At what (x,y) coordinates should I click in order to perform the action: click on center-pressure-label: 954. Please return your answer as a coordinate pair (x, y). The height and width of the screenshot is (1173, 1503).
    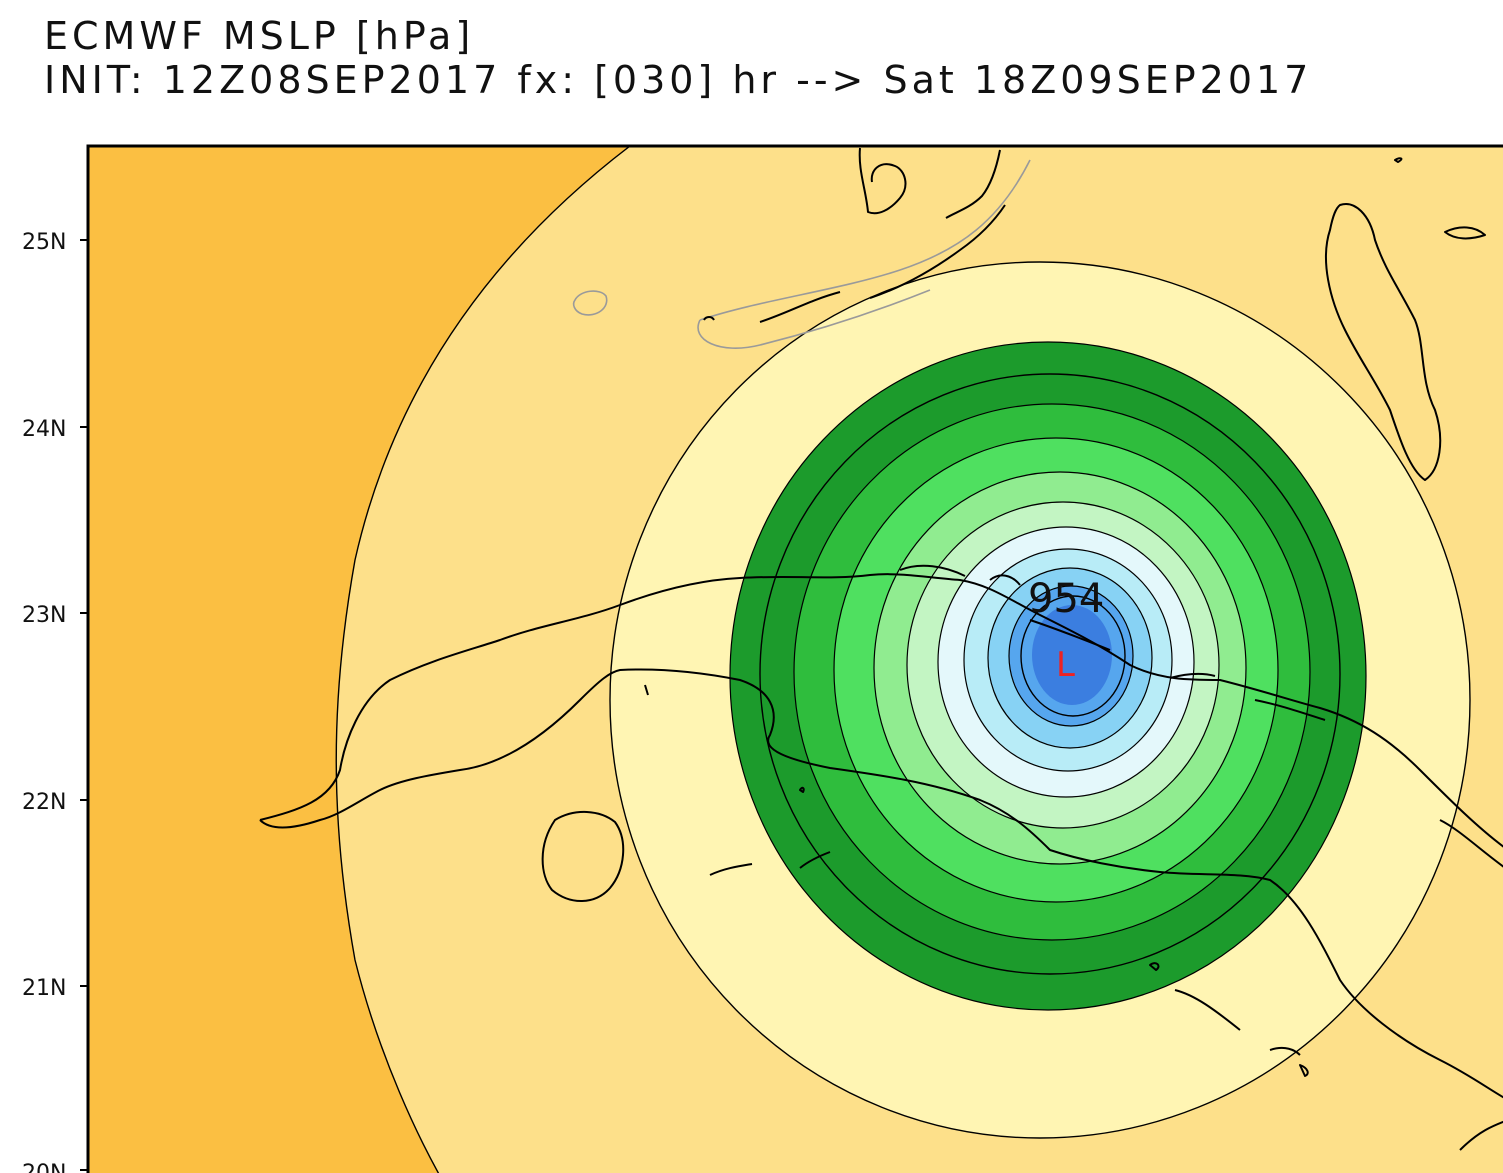
    Looking at the image, I should click on (1066, 599).